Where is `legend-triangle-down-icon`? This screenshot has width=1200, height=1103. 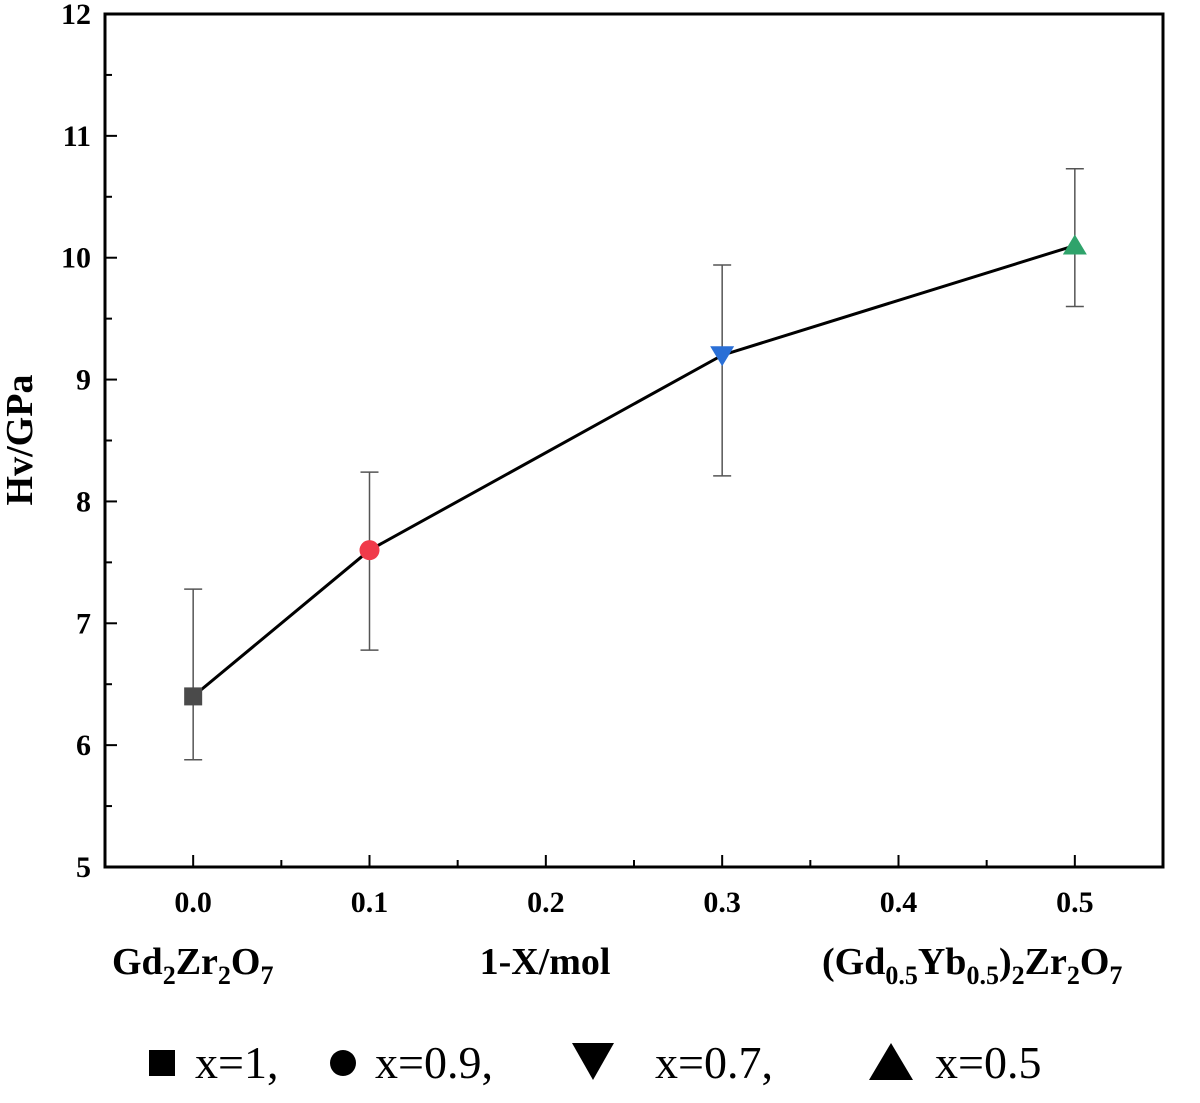 legend-triangle-down-icon is located at coordinates (593, 1061).